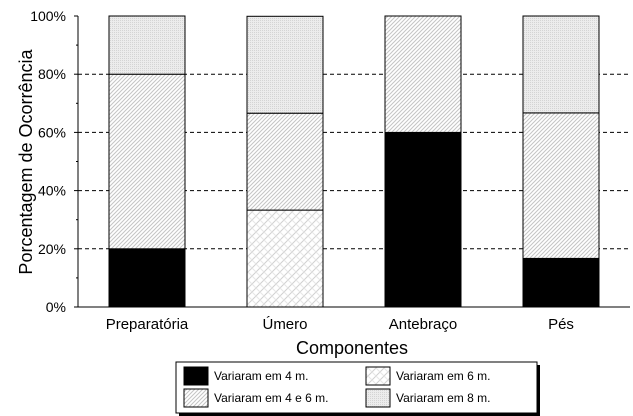 Image resolution: width=633 pixels, height=416 pixels. I want to click on y-tick-label: 0%, so click(56, 307).